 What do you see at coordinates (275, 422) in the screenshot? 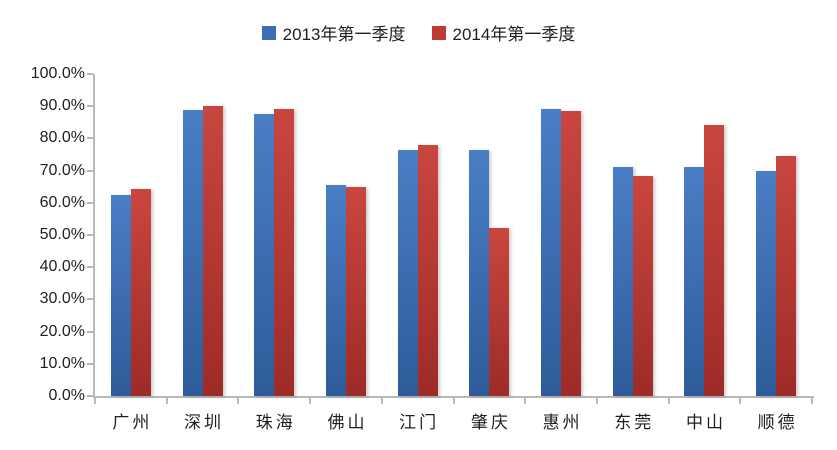
I see `x-axis-label: 珠海` at bounding box center [275, 422].